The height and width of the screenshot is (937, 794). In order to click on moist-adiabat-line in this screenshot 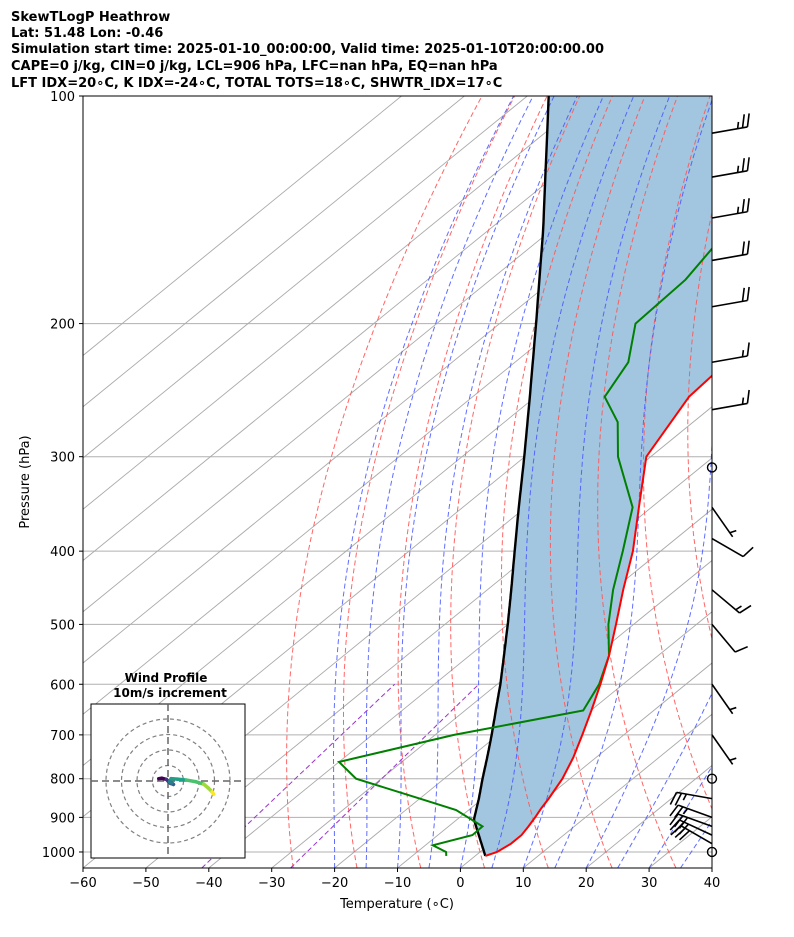, I will do `click(648, 652)`.